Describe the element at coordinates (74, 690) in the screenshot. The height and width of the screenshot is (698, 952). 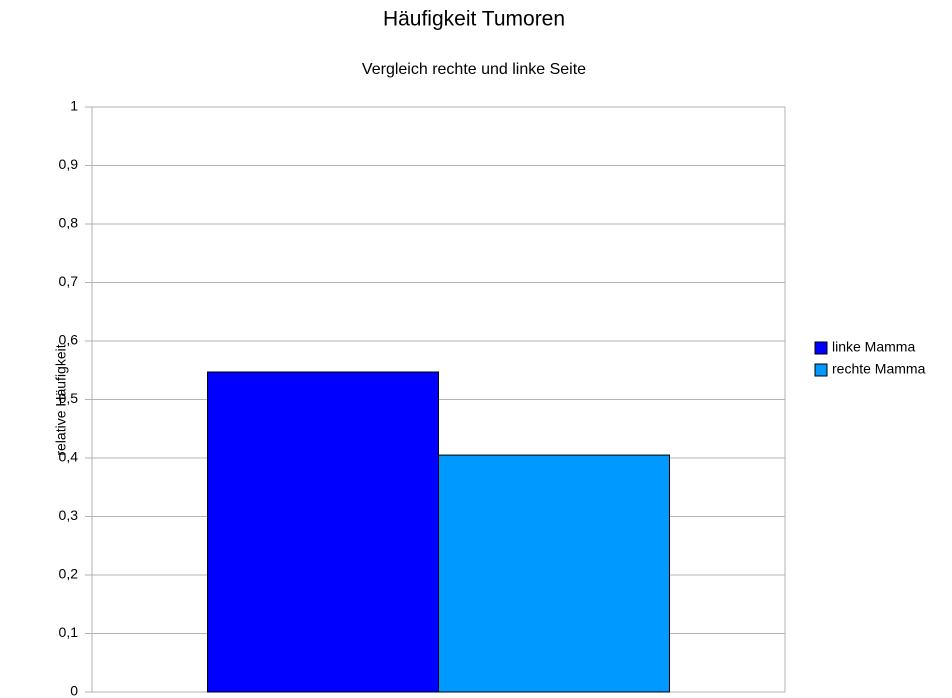
I see `y-tick-label: 0` at that location.